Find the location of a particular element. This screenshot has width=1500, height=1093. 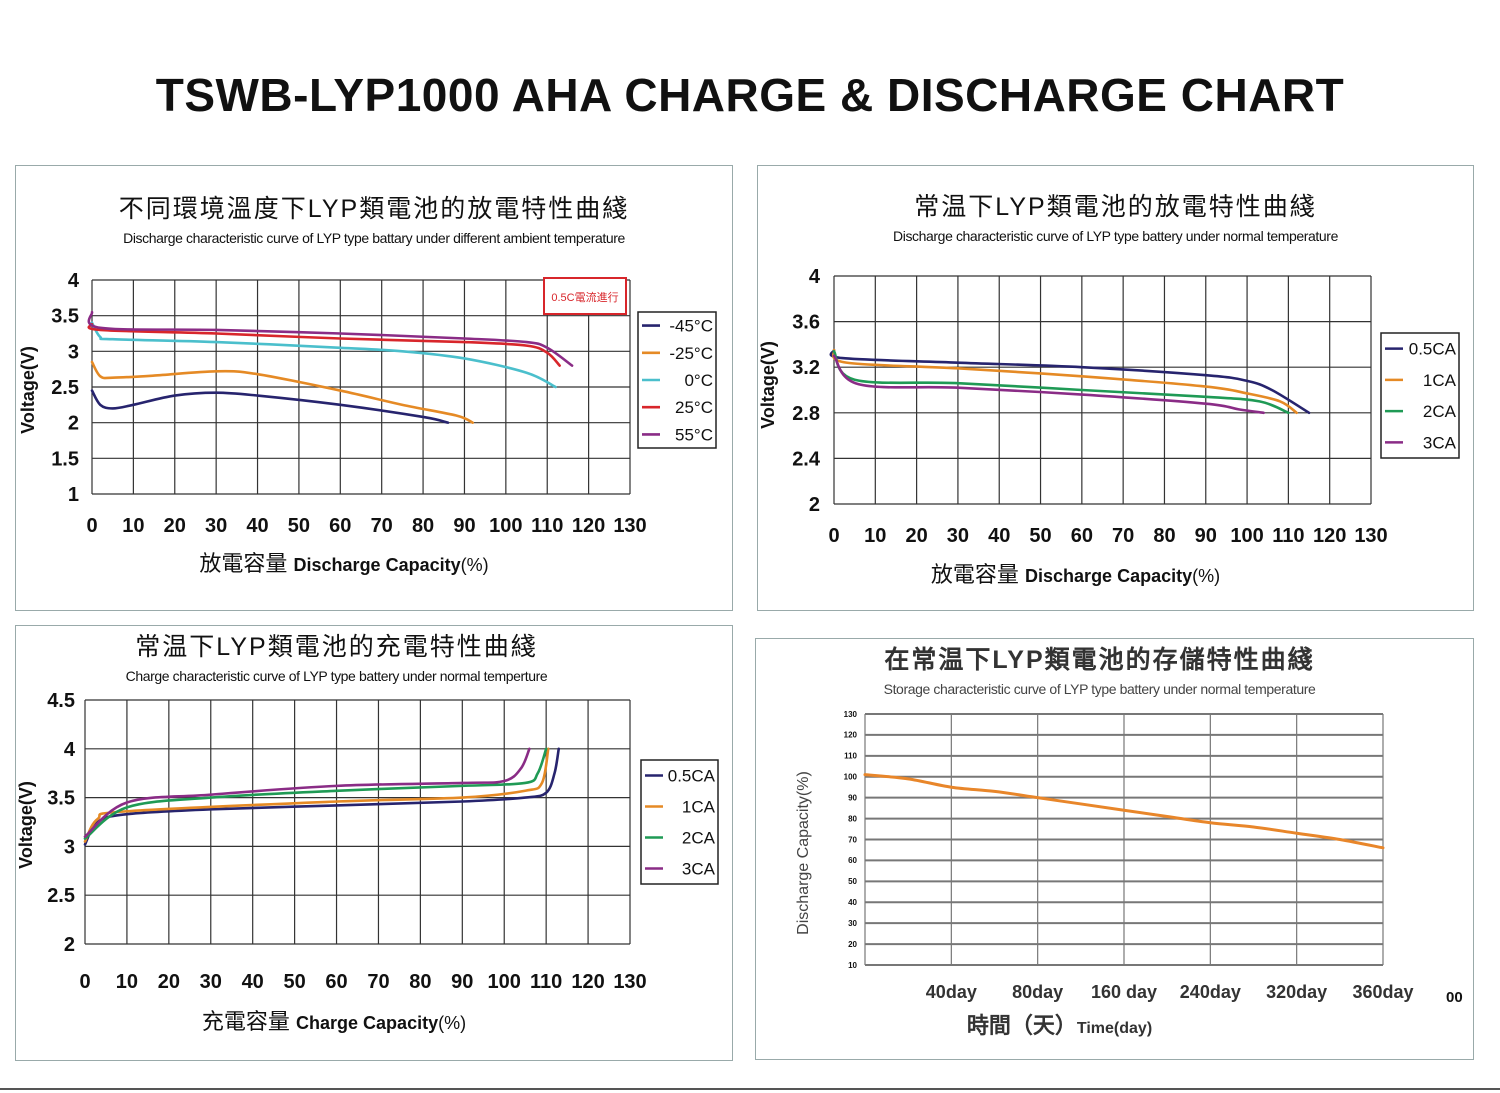

legend-label: -45°C is located at coordinates (691, 326).